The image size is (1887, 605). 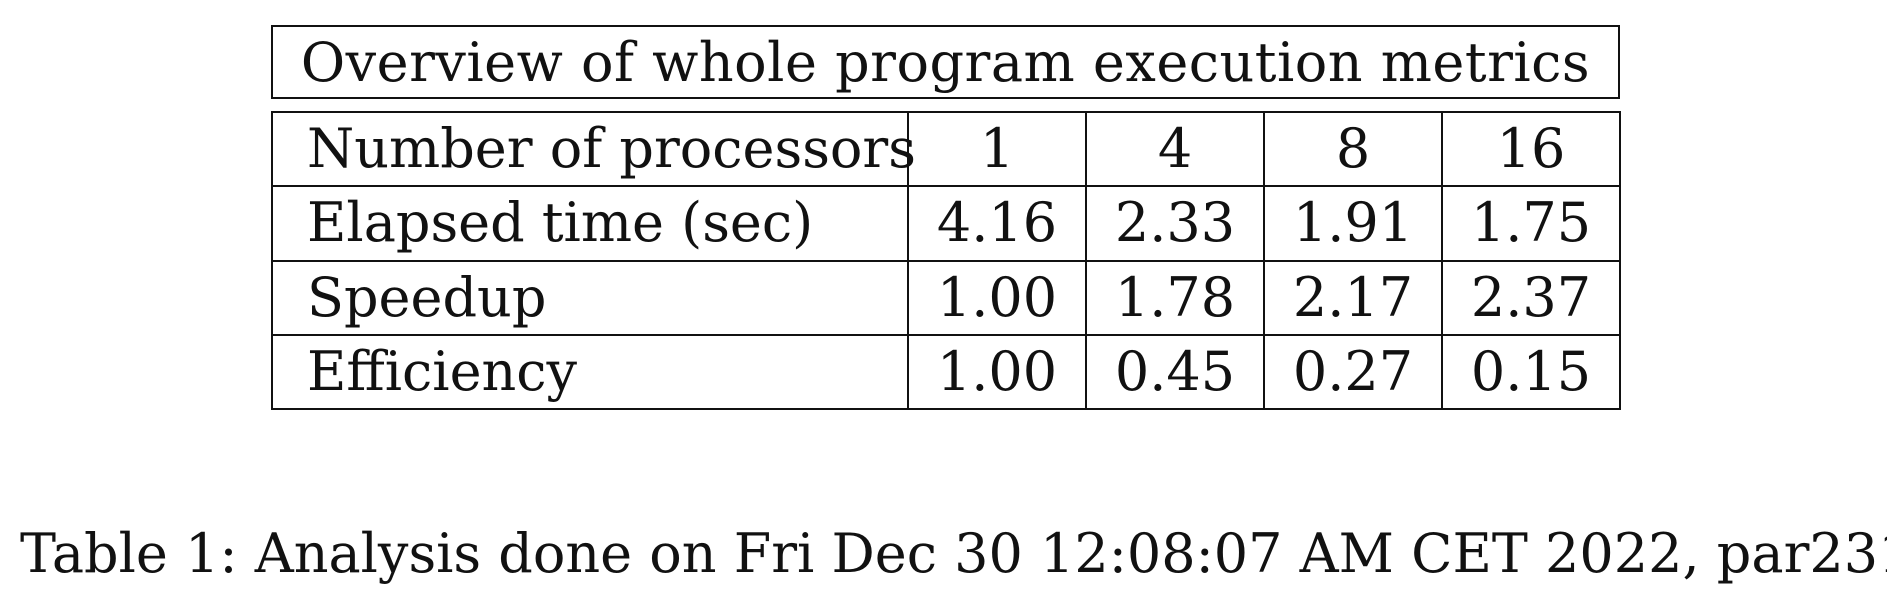 What do you see at coordinates (997, 149) in the screenshot?
I see `table-cell: 1` at bounding box center [997, 149].